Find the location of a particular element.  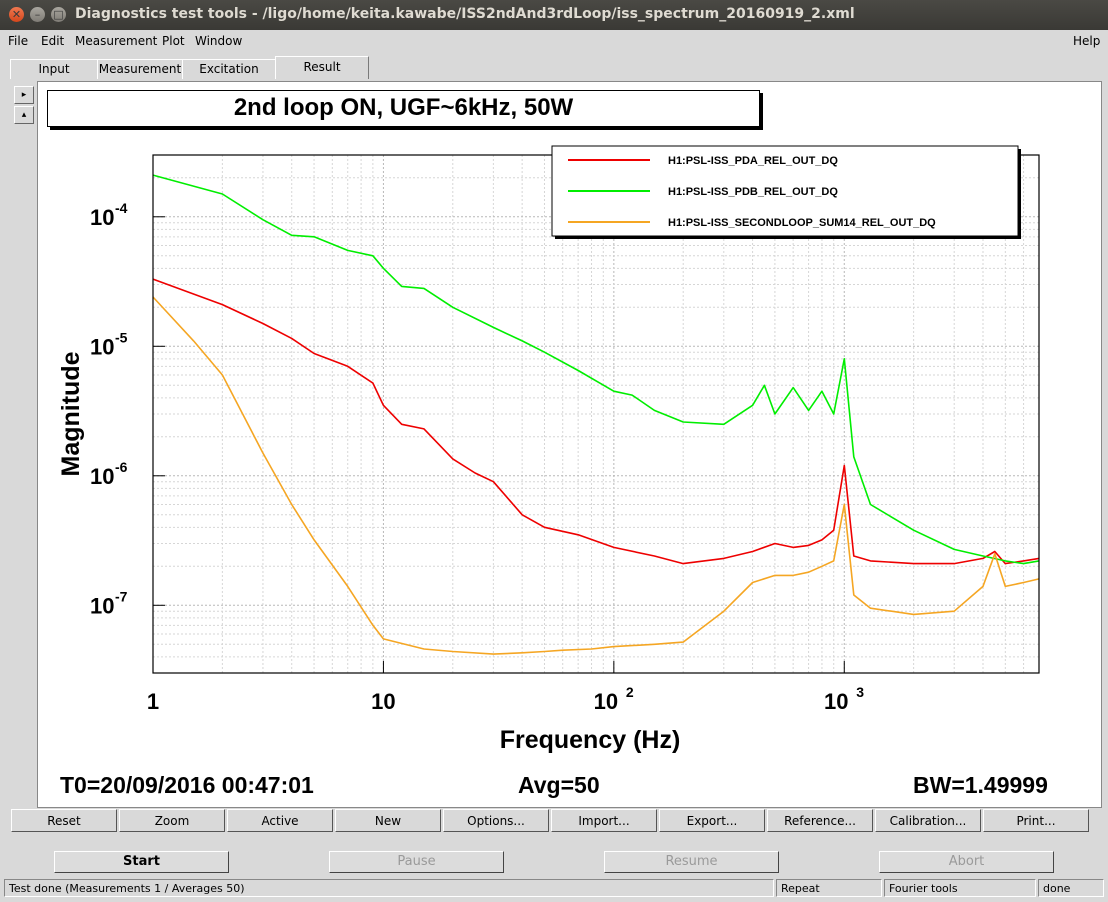

maximize-icon: □ is located at coordinates (58, 14).